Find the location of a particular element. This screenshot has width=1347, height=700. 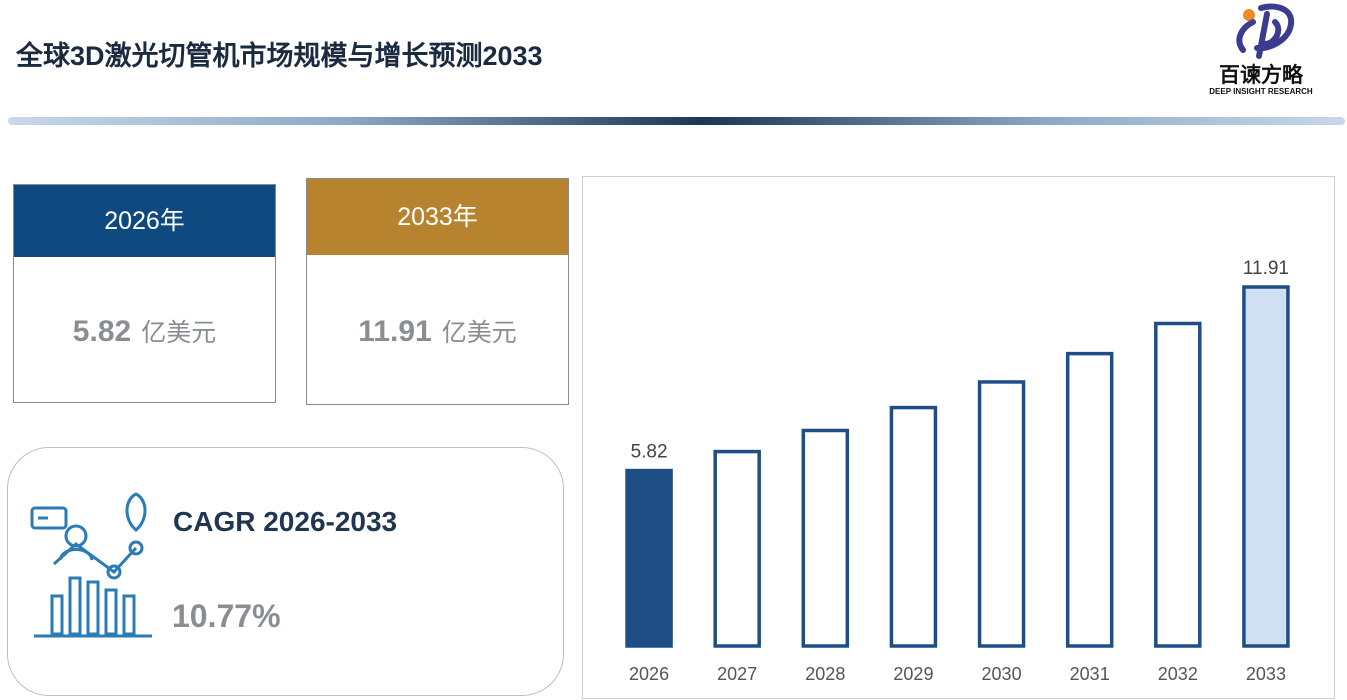

x-tick-label: 2032 is located at coordinates (1178, 674).